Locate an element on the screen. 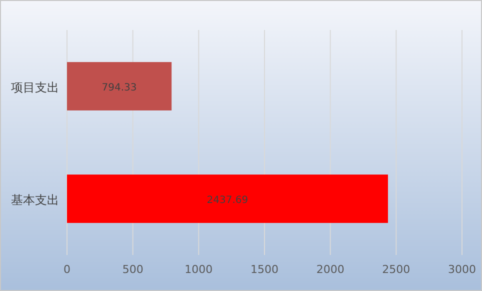 Image resolution: width=482 pixels, height=291 pixels. x-tick-label: 500 is located at coordinates (133, 269).